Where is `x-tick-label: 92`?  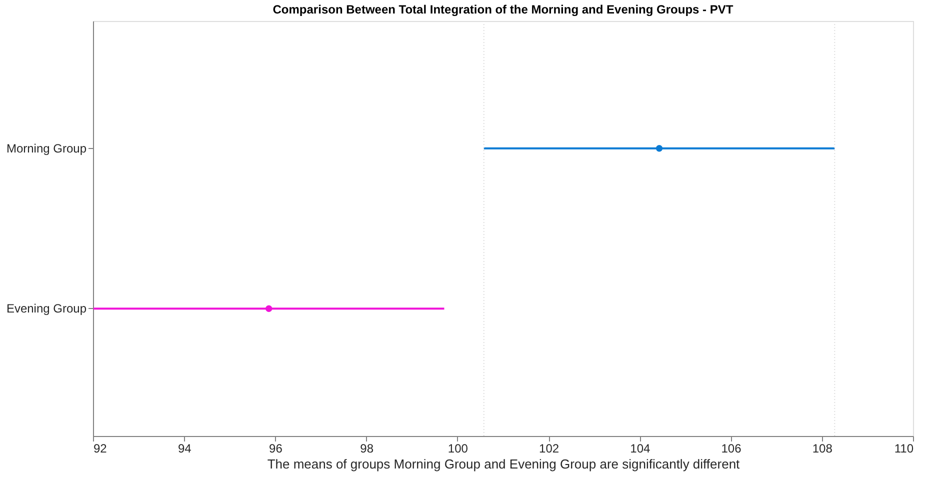
x-tick-label: 92 is located at coordinates (101, 449).